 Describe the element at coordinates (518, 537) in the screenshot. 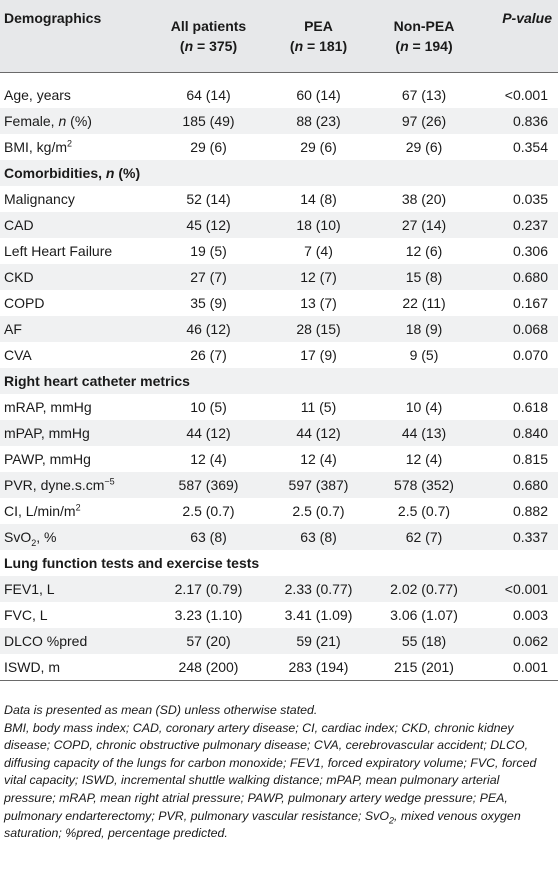

I see `cell-p: 0.337` at that location.